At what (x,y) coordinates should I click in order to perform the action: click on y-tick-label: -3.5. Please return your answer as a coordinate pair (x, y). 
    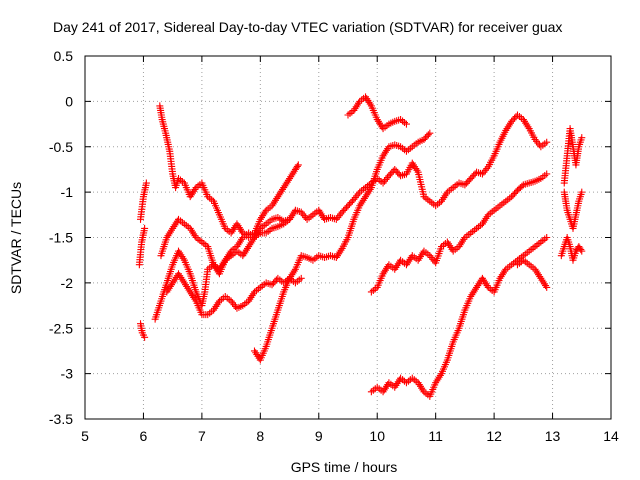
    Looking at the image, I should click on (61, 419).